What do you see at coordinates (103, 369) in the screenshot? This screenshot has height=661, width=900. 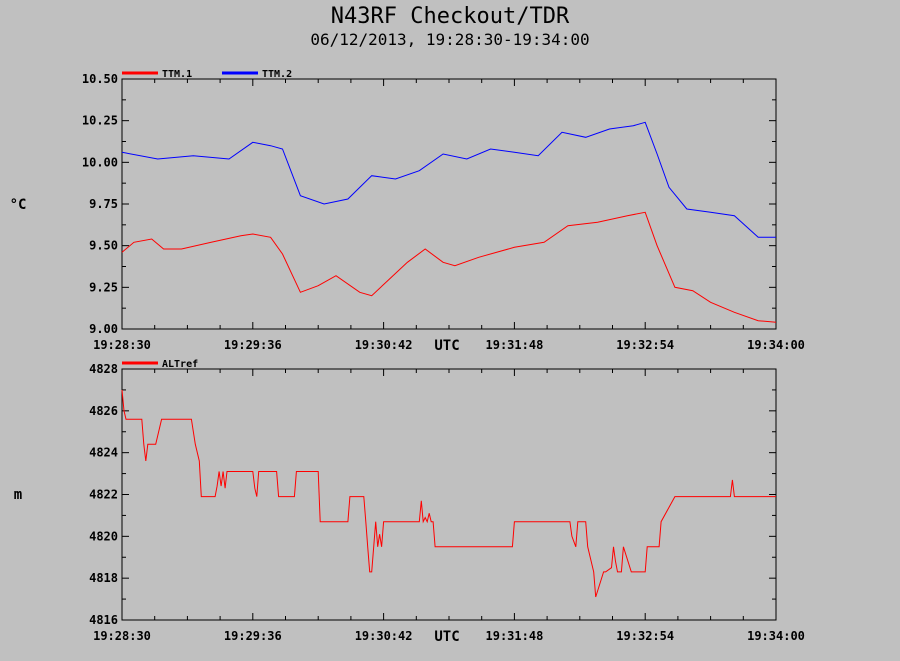 I see `y-tick-label: 4828` at bounding box center [103, 369].